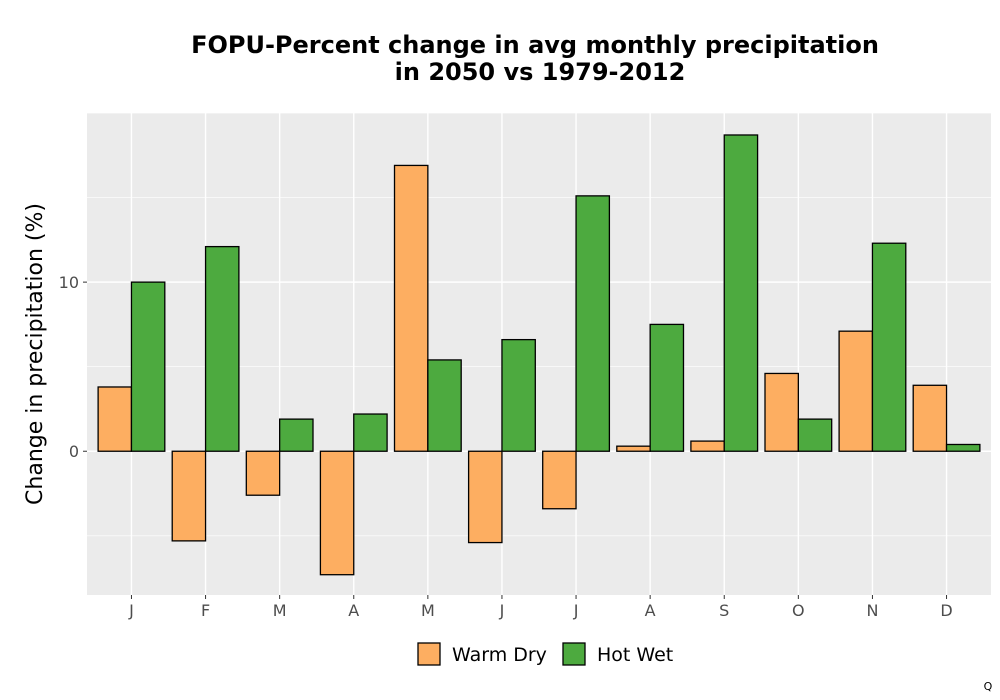 The image size is (1000, 700). I want to click on y-axis-label: Change in precipitation (%), so click(35, 354).